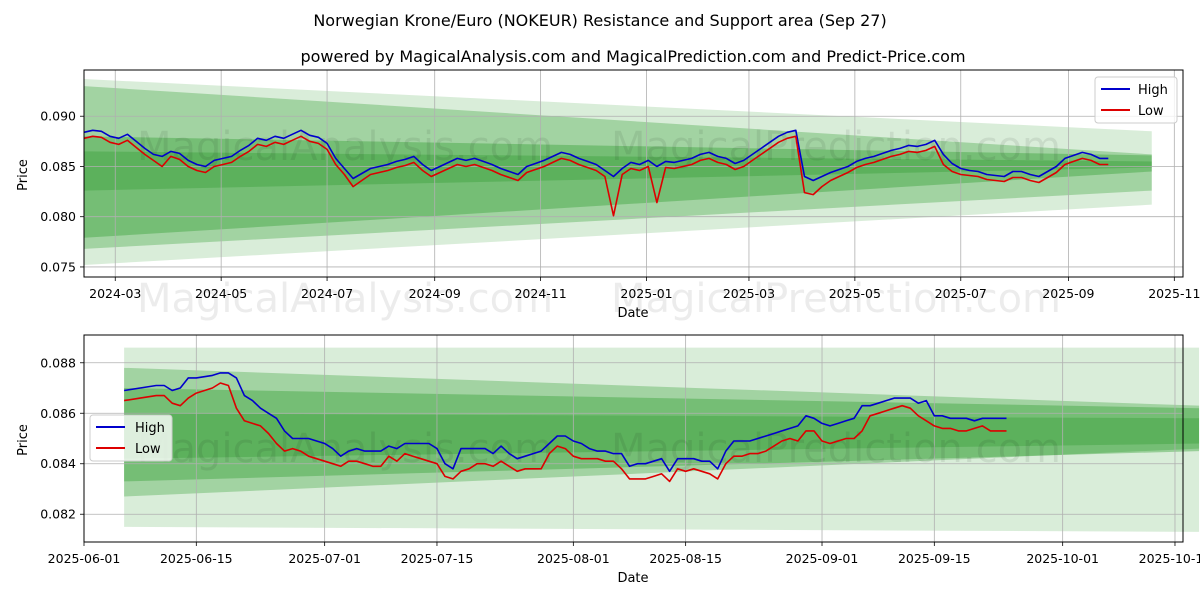 This screenshot has width=1200, height=600. Describe the element at coordinates (749, 293) in the screenshot. I see `top-x-tick-label: 2025-03` at that location.